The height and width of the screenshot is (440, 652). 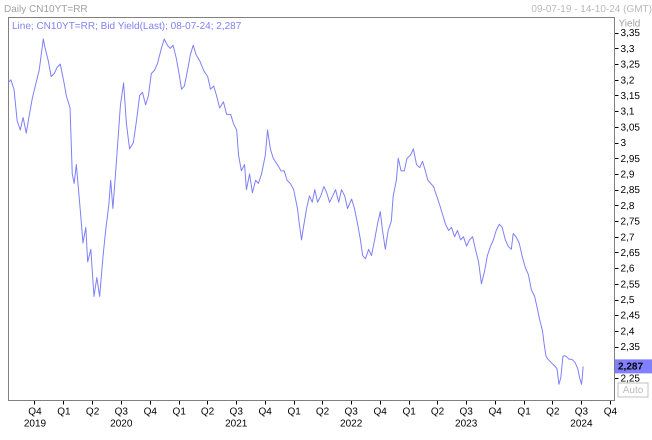 What do you see at coordinates (236, 418) in the screenshot?
I see `x-tick-label: Q3 2021` at bounding box center [236, 418].